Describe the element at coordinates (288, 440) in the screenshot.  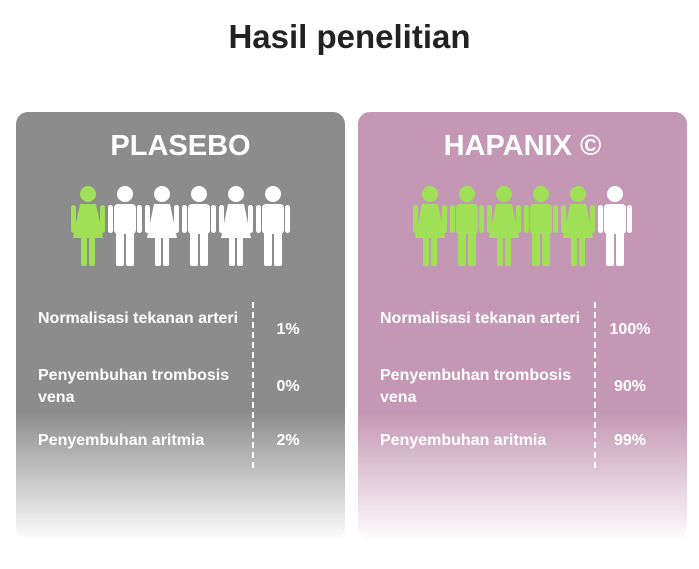
I see `row-value: 2%` at that location.